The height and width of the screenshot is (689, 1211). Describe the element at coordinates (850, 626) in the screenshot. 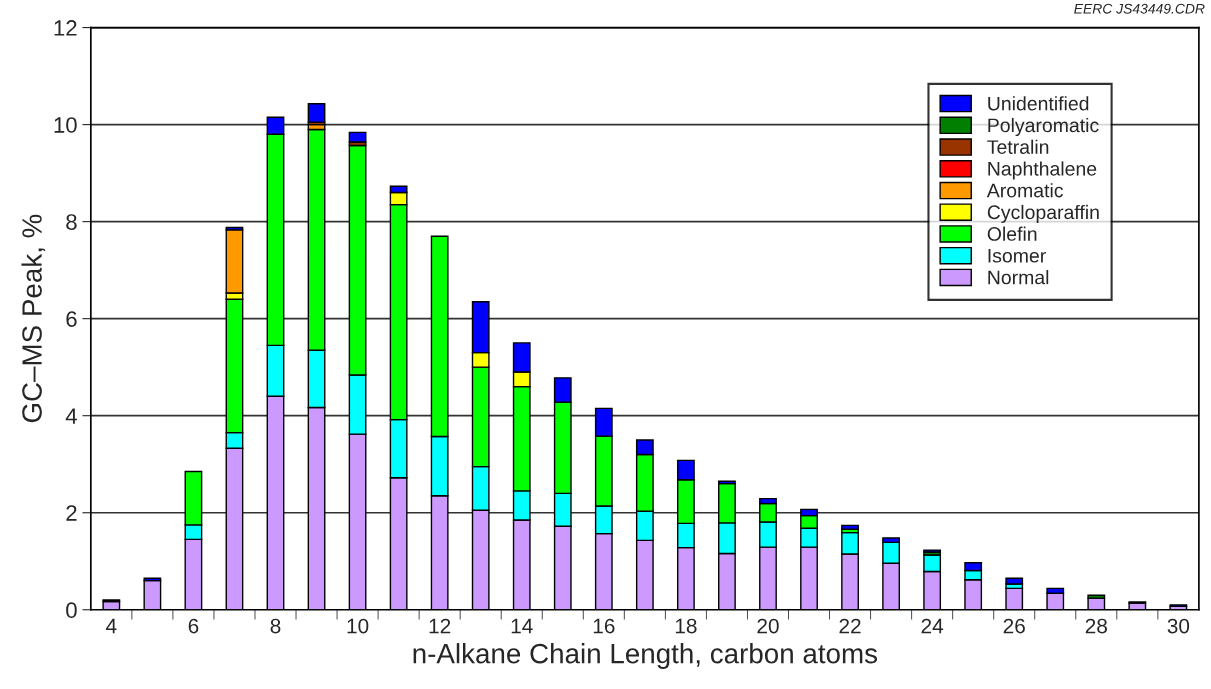

I see `x-tick-label: 22` at that location.